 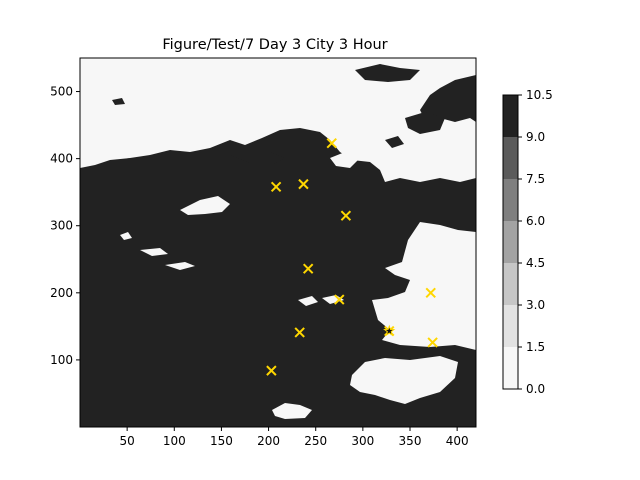 I want to click on x-tick-label: 150, so click(x=221, y=441).